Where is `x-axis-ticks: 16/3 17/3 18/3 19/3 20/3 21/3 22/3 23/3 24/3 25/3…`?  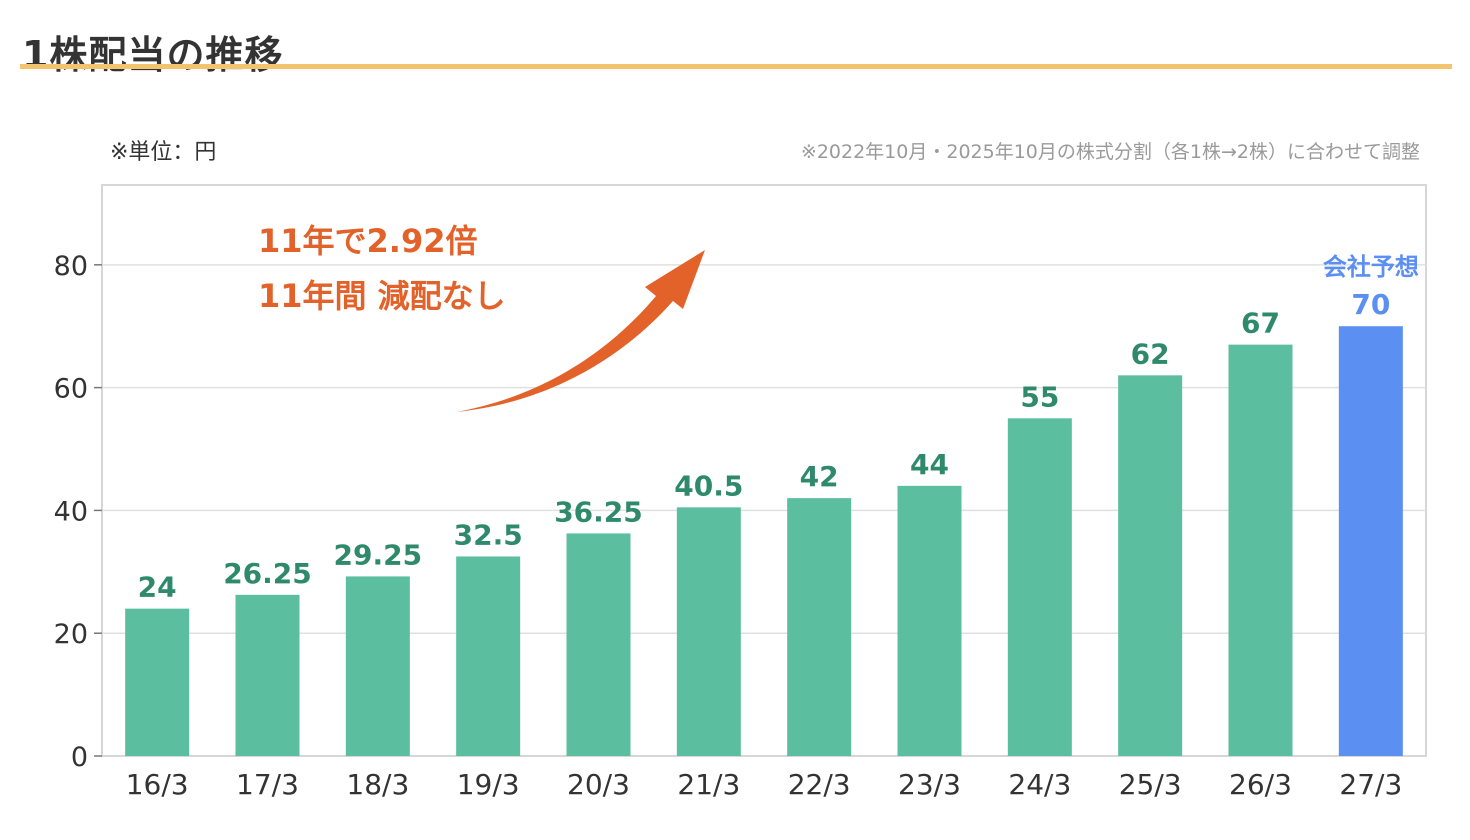
x-axis-ticks: 16/3 17/3 18/3 19/3 20/3 21/3 22/3 23/3 24/3 25/3… is located at coordinates (764, 784).